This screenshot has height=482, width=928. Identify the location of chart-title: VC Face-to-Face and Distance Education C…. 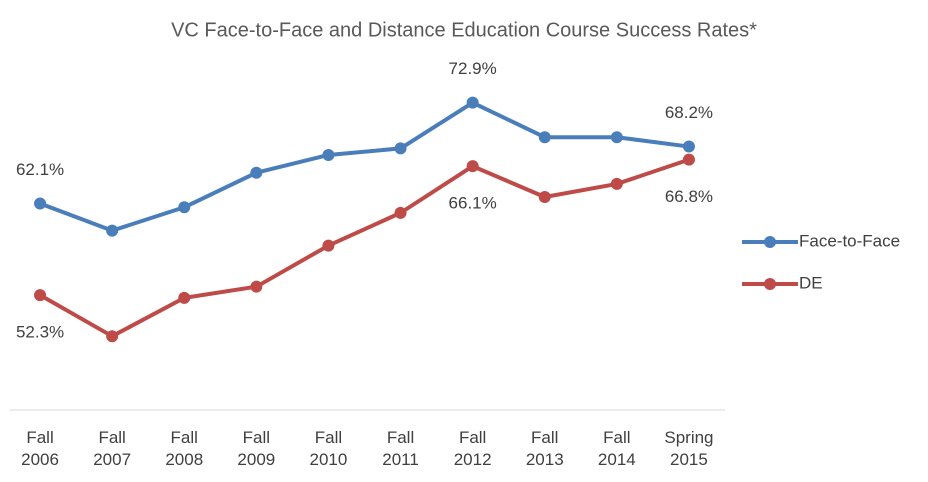
(464, 30).